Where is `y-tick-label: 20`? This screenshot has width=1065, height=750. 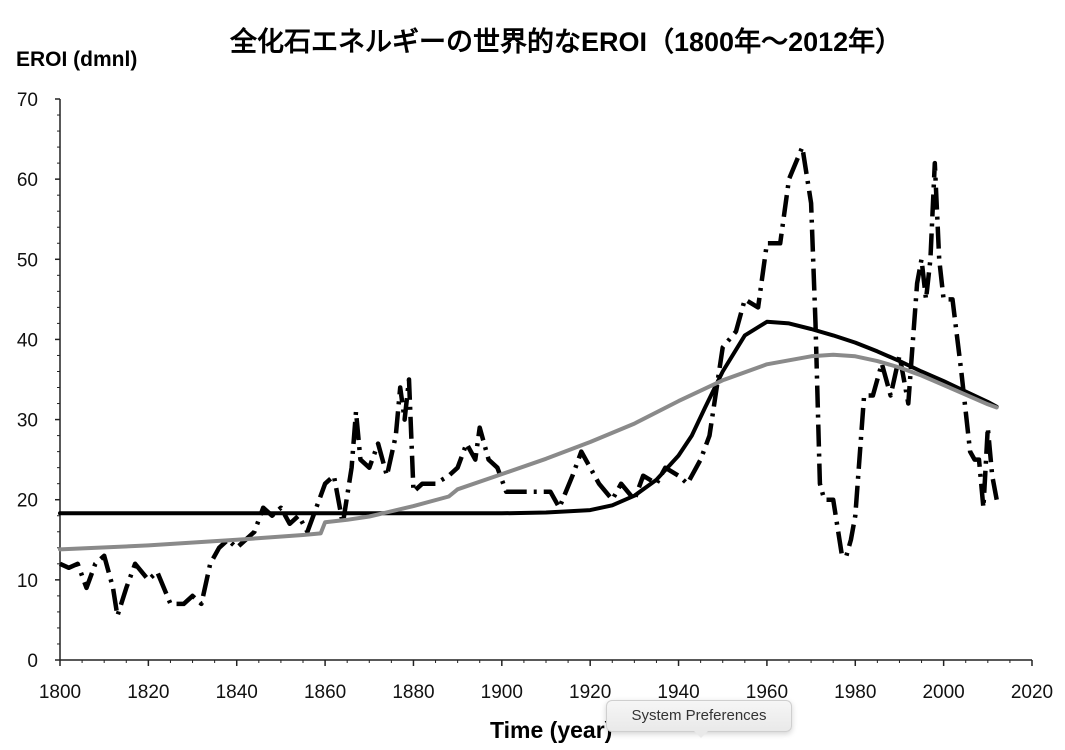 y-tick-label: 20 is located at coordinates (27, 501).